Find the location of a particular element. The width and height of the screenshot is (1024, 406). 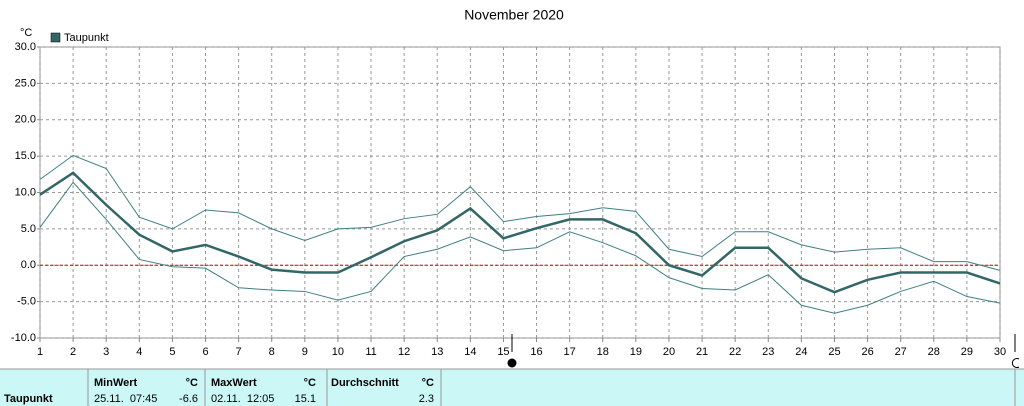

y-tick-label: 30.0 is located at coordinates (25, 47).